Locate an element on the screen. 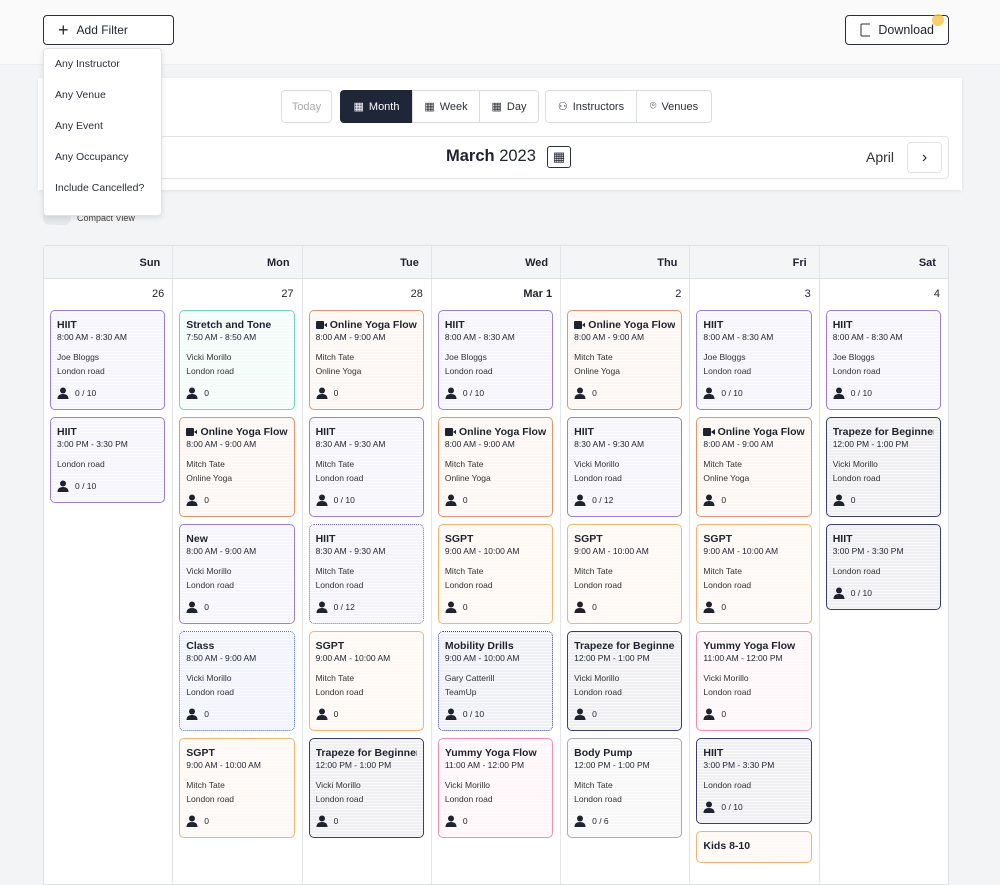 This screenshot has width=1000, height=885. today-label: Today is located at coordinates (306, 106).